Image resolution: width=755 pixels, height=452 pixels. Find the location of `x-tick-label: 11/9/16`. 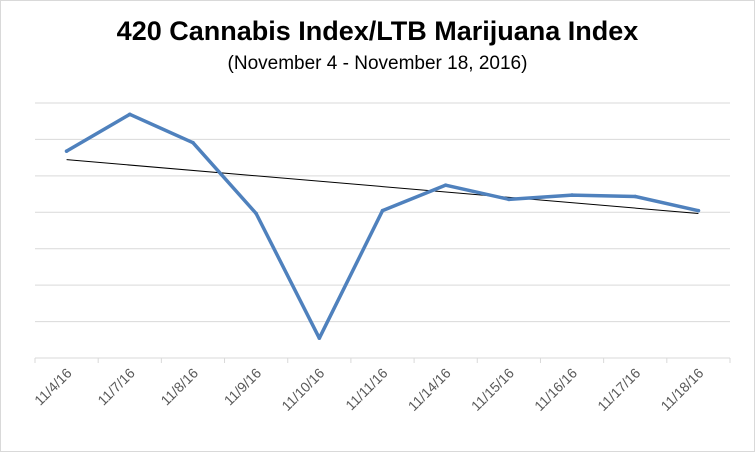

x-tick-label: 11/9/16 is located at coordinates (243, 387).